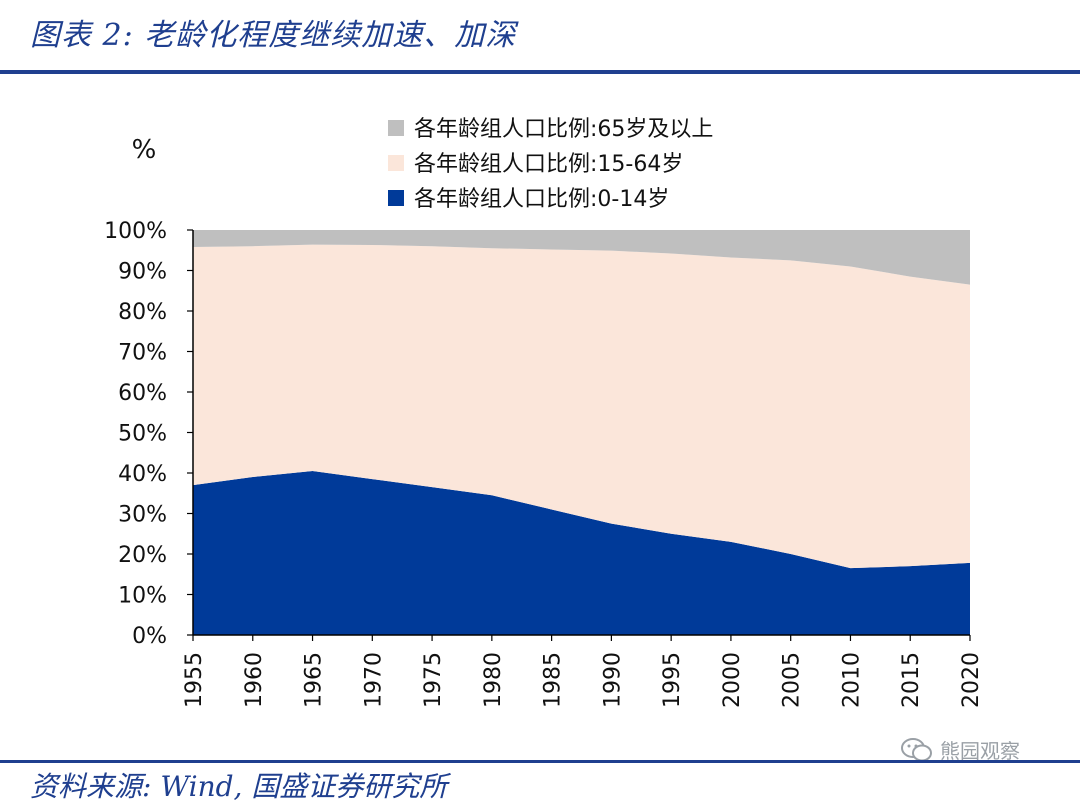 This screenshot has height=805, width=1080. Describe the element at coordinates (142, 474) in the screenshot. I see `y-tick-label: 40%` at that location.